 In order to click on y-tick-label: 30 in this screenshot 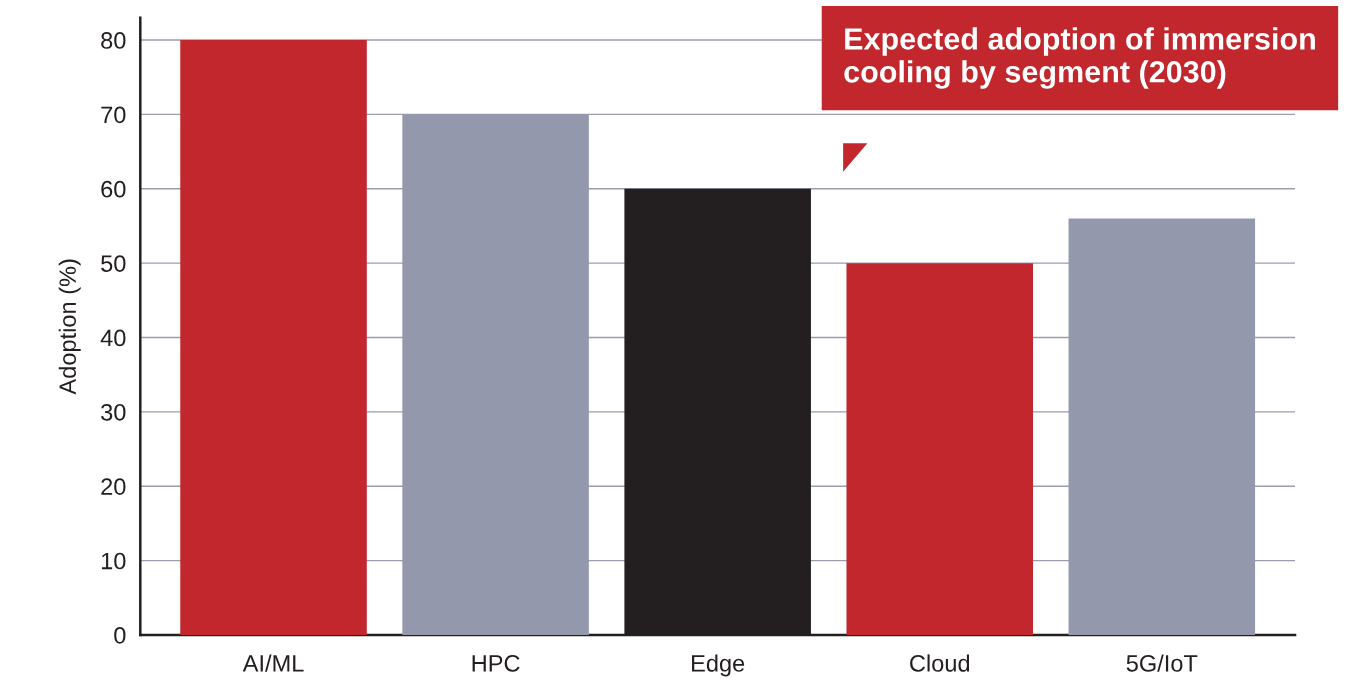, I will do `click(113, 412)`.